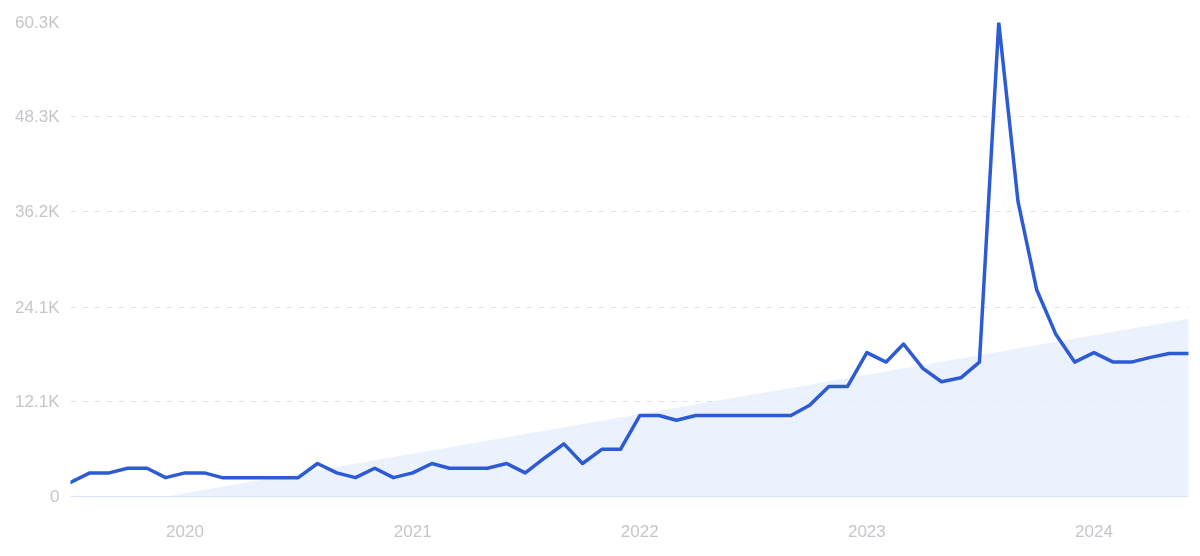 The image size is (1200, 556). What do you see at coordinates (38, 212) in the screenshot?
I see `y-tick-label: 36.2K` at bounding box center [38, 212].